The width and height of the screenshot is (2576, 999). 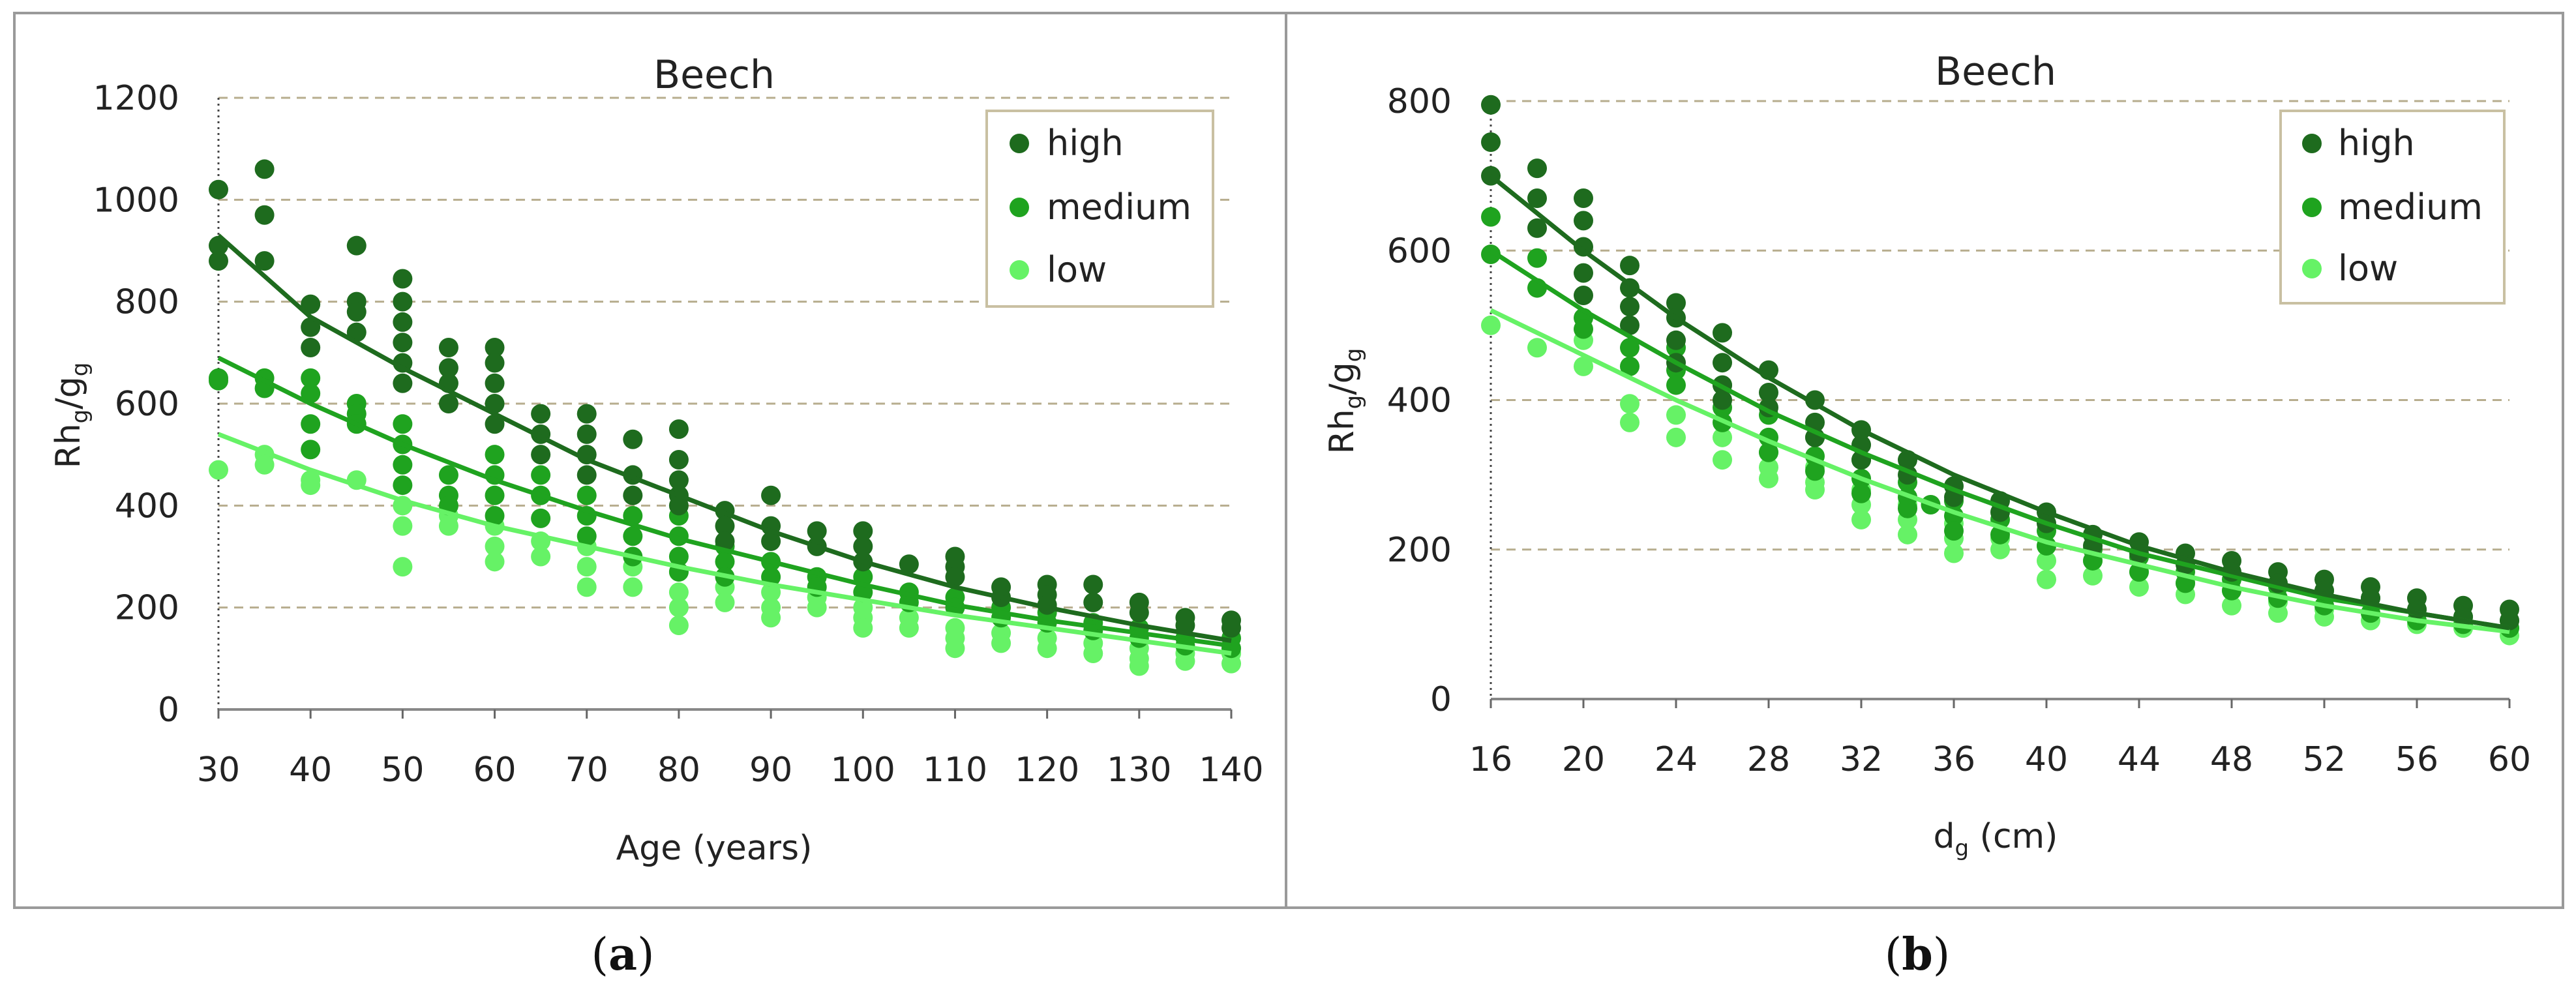 I want to click on legend-a: high medium low, so click(x=1099, y=209).